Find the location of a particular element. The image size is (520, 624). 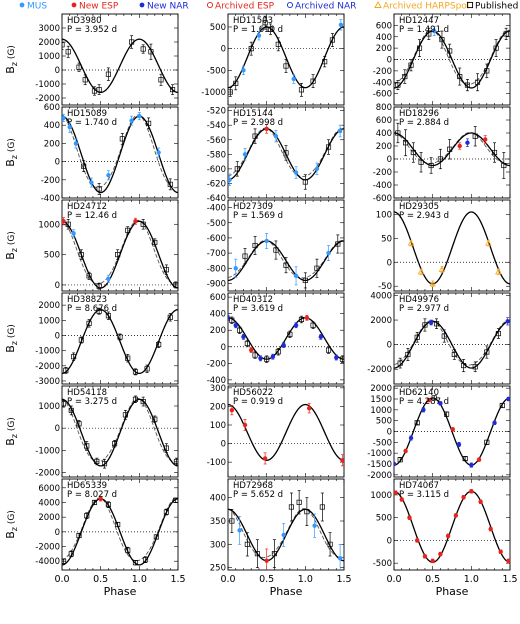

model-curves is located at coordinates (452, 344).